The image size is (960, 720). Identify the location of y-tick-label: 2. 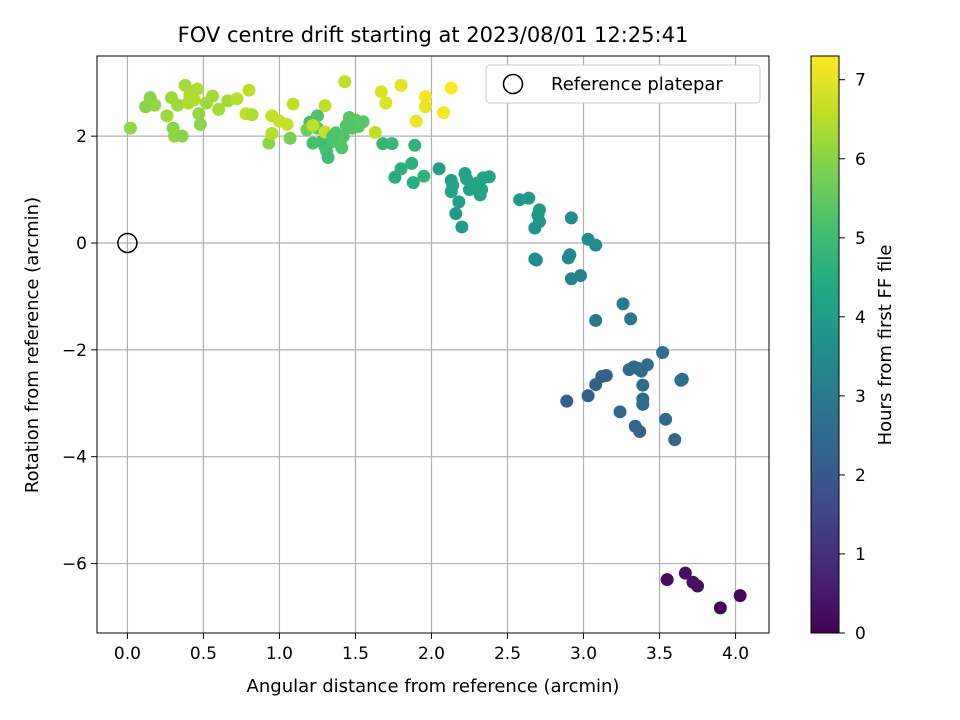
(81, 137).